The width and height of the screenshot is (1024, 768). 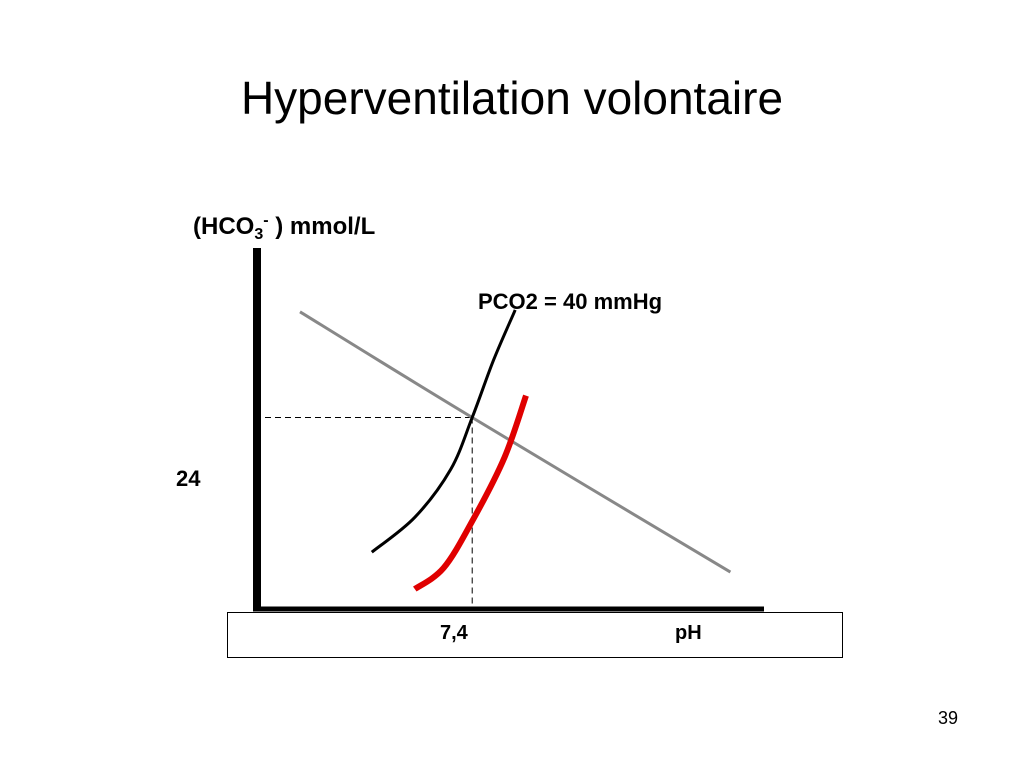 I want to click on isobar-normal-curve, so click(x=443, y=431).